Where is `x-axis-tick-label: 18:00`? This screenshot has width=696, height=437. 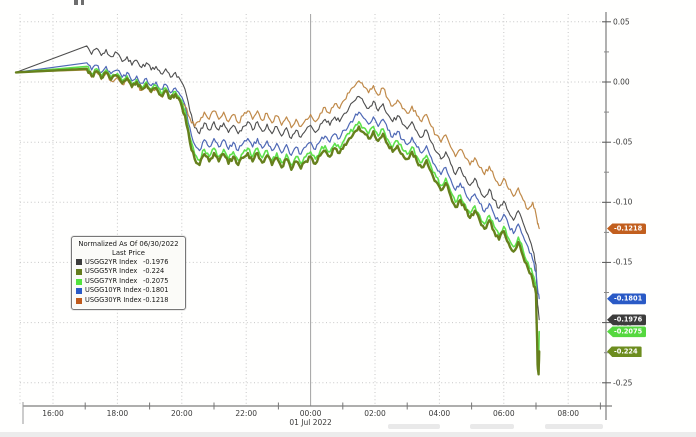 x-axis-tick-label: 18:00 is located at coordinates (117, 413).